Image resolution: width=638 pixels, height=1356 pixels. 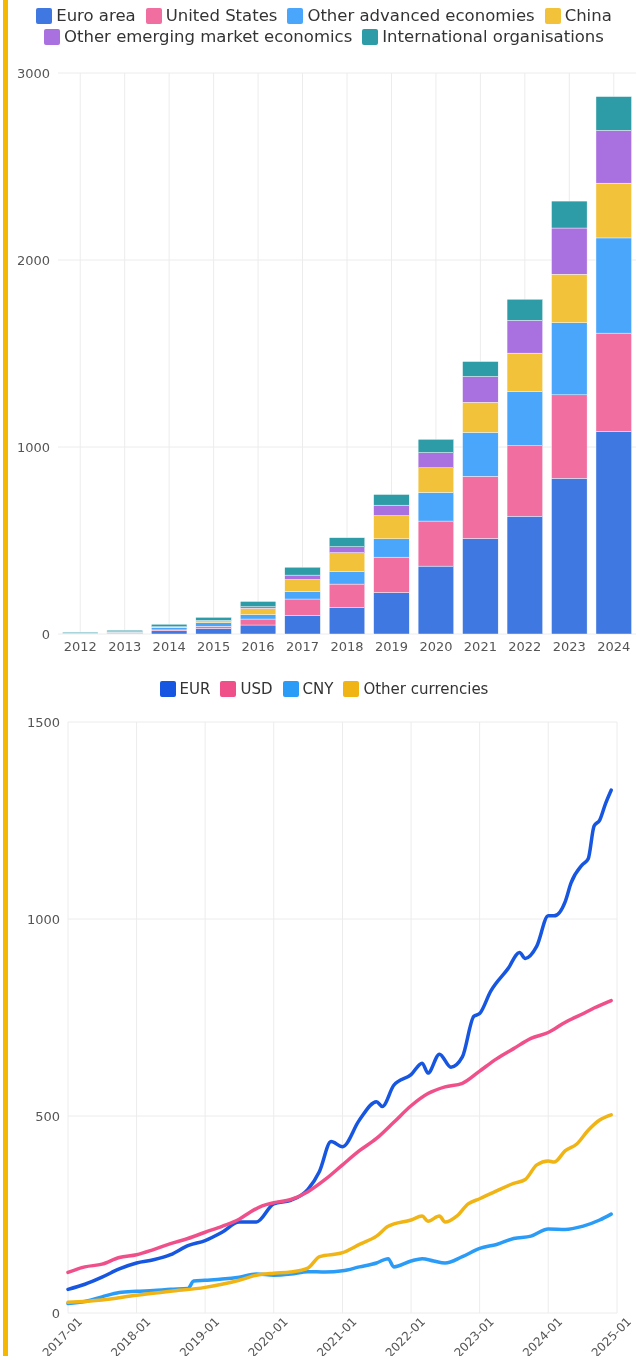 I want to click on legend-label: Other emerging market economics, so click(x=208, y=36).